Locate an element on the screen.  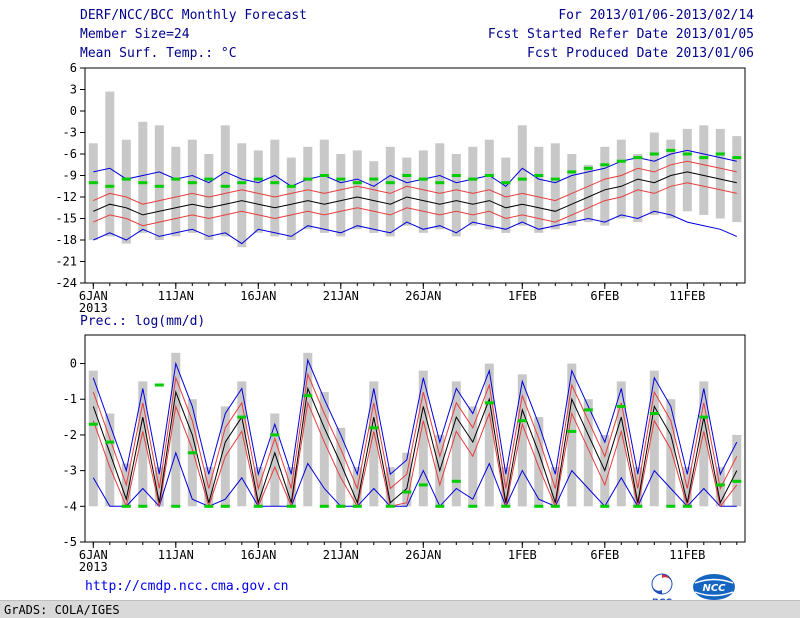
grads-credit-text: GrADS: COLA/IGES is located at coordinates (62, 610).